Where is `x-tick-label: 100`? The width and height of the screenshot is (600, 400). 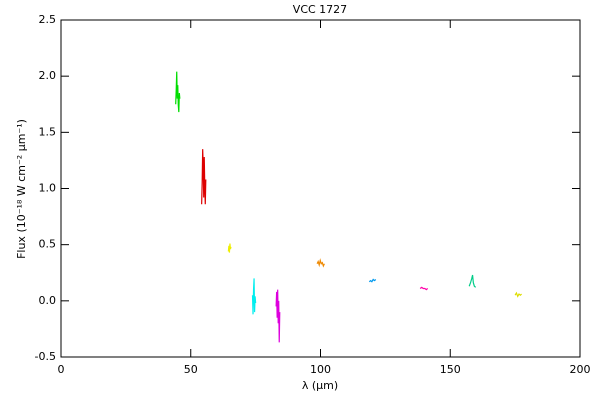 x-tick-label: 100 is located at coordinates (320, 369).